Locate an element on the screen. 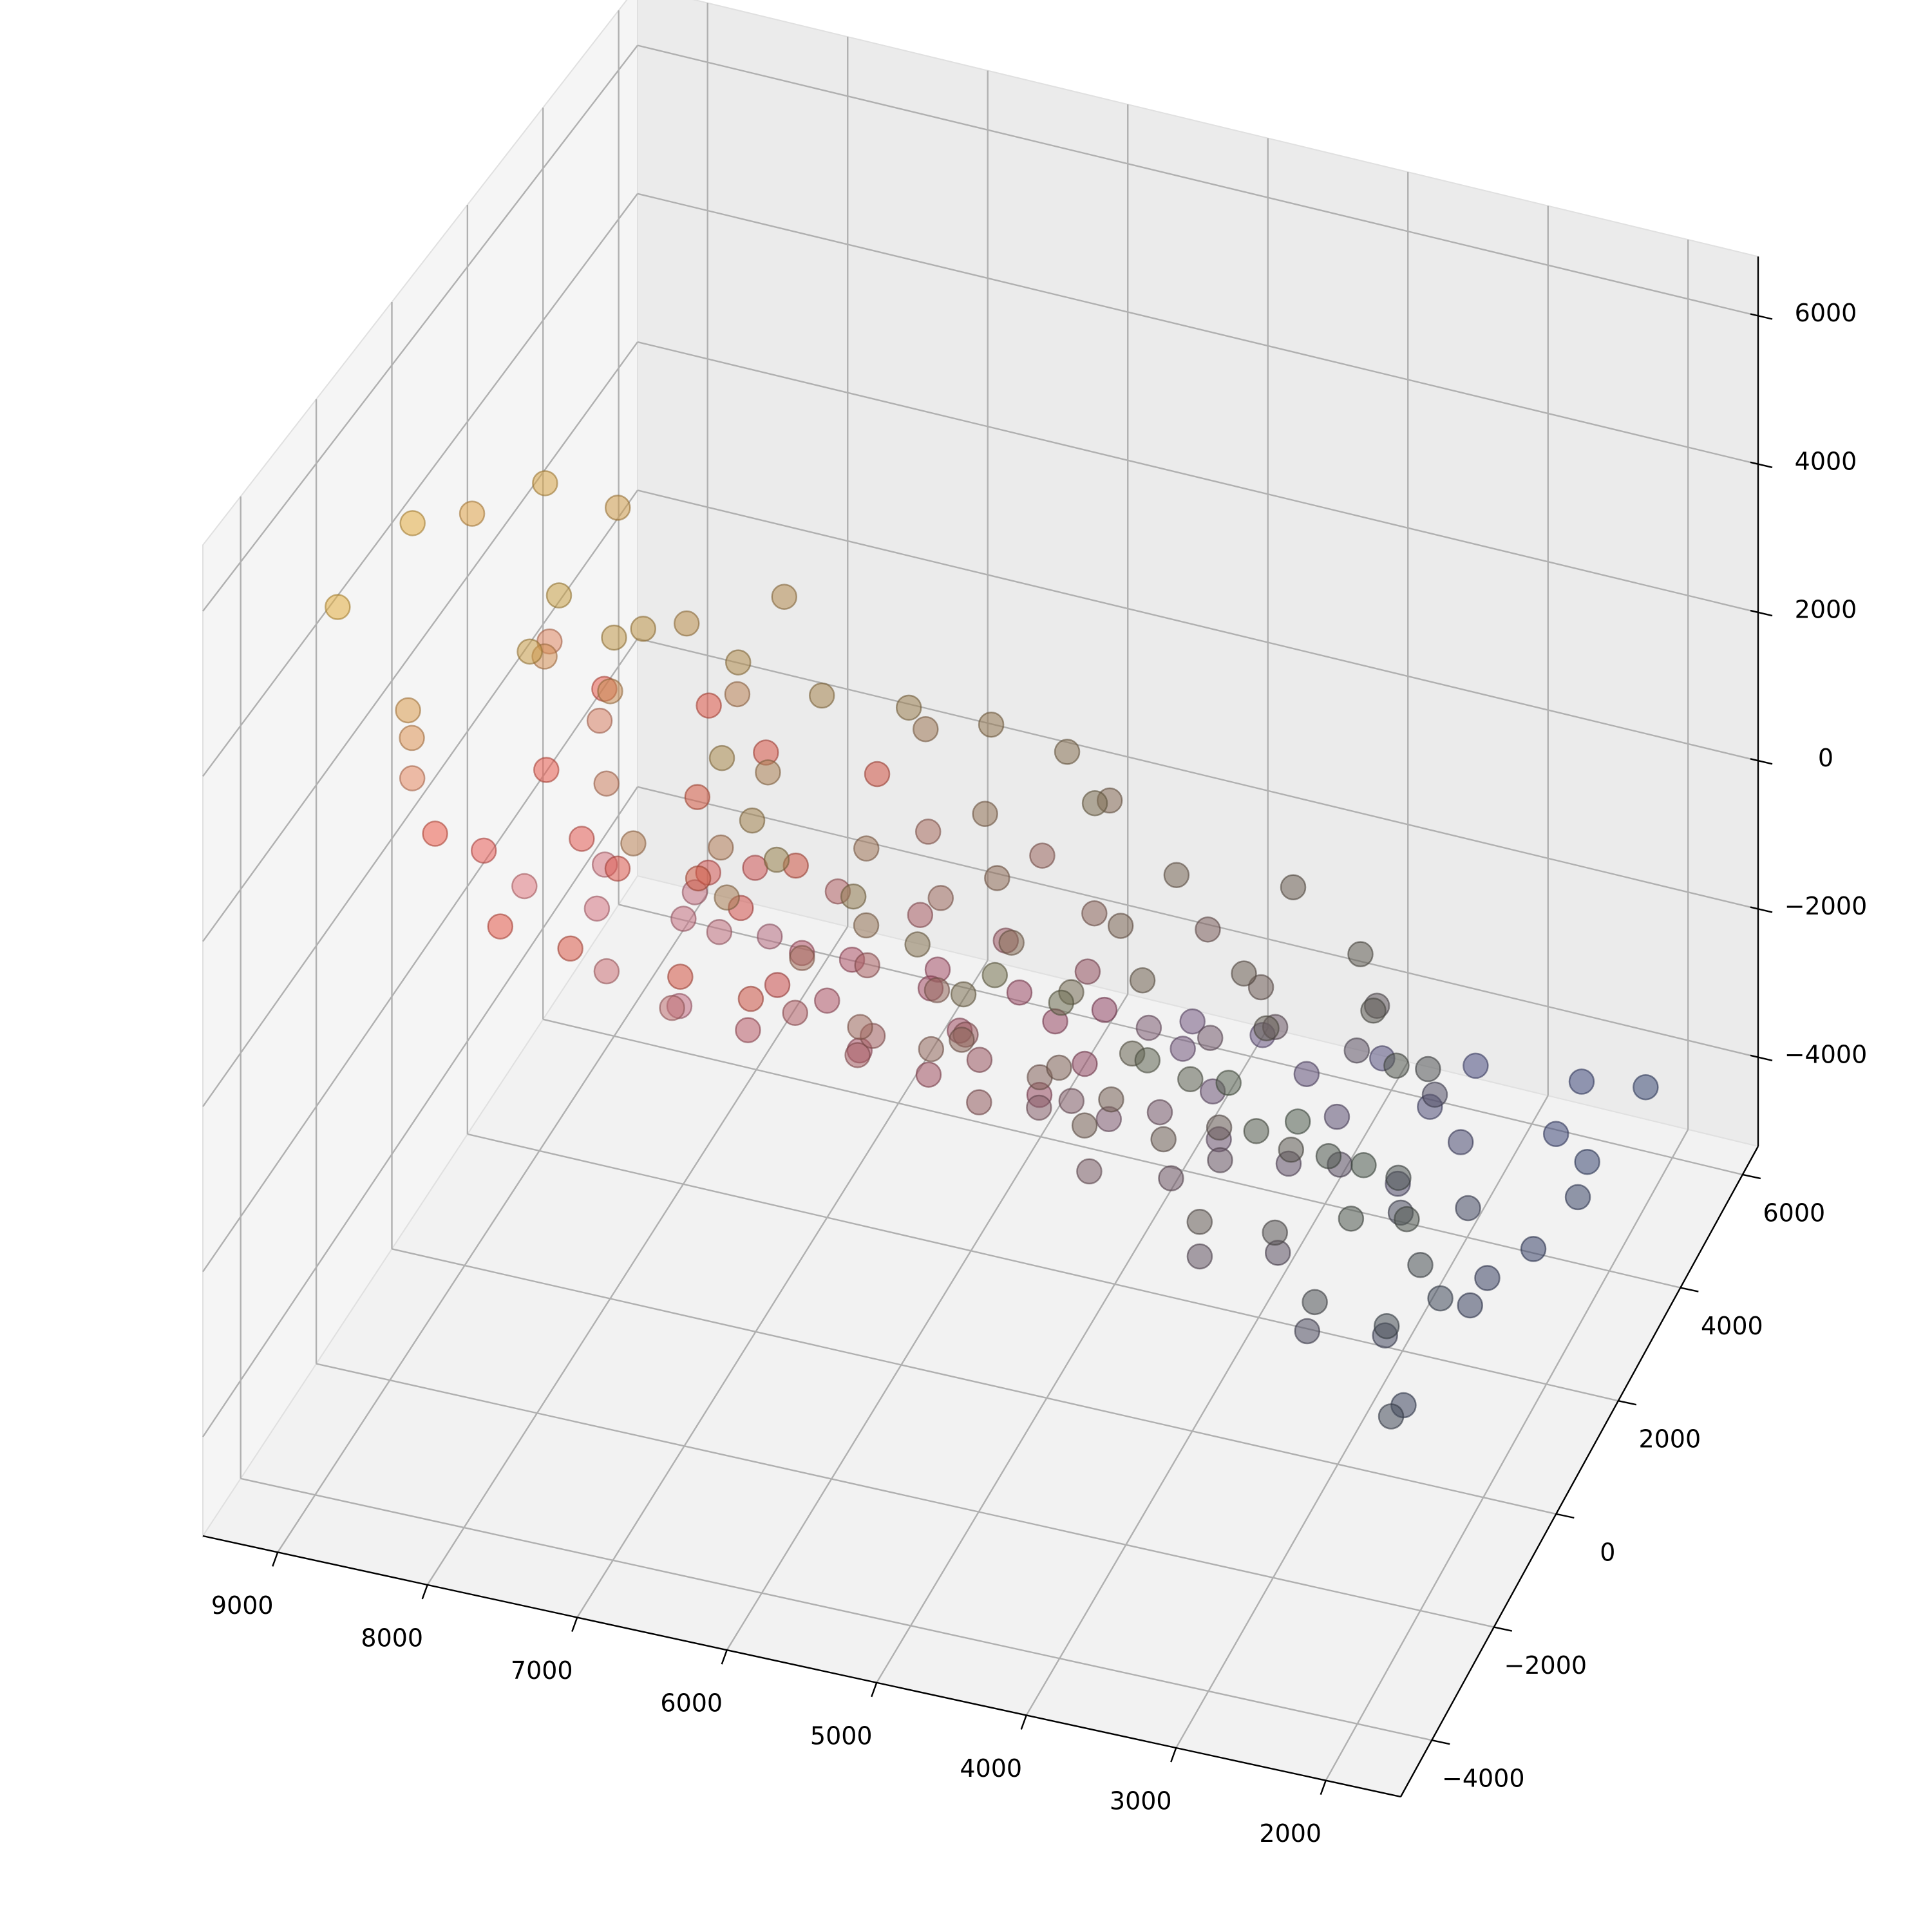 This screenshot has width=1932, height=1932. x-tick-label: 7000 is located at coordinates (542, 1671).